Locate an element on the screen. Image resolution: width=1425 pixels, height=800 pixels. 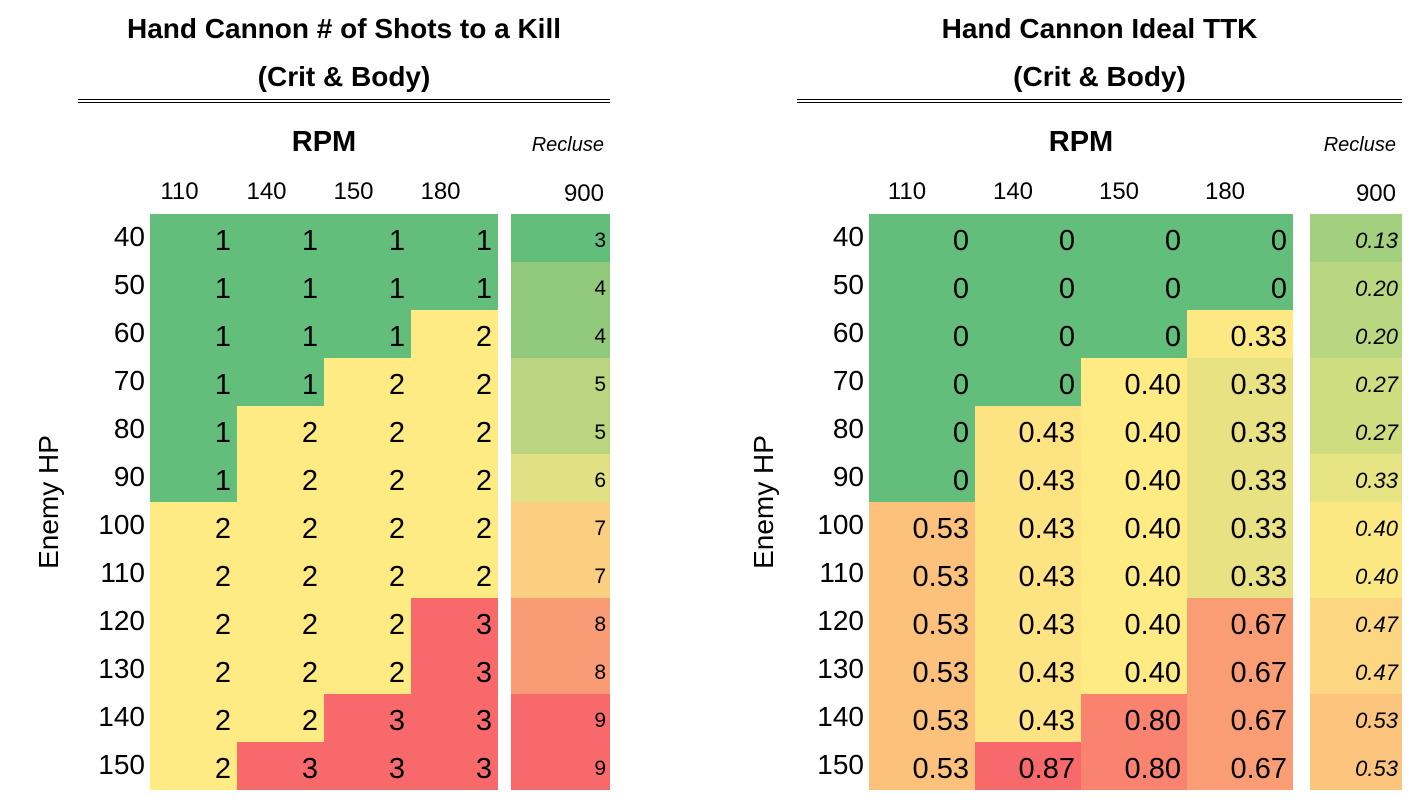
extra-column-cell: 0.53 is located at coordinates (1356, 718).